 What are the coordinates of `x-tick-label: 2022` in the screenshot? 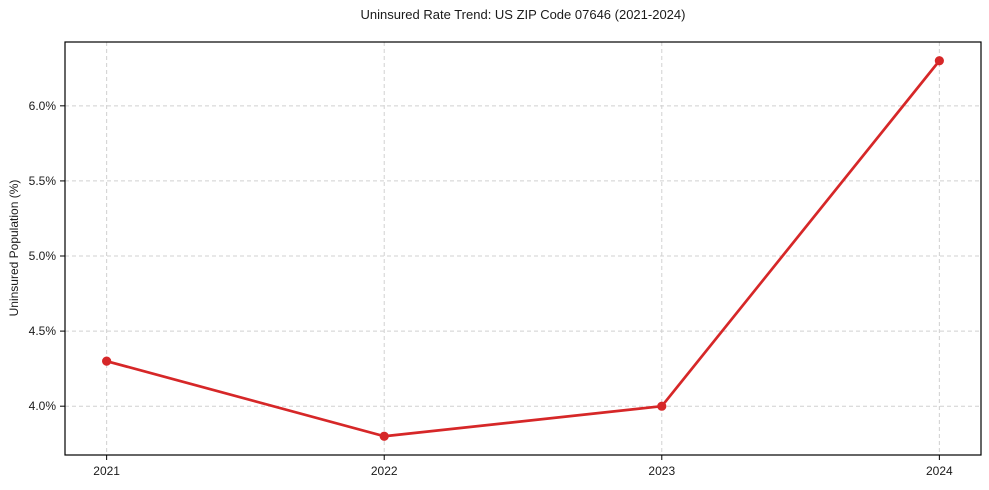 It's located at (384, 471).